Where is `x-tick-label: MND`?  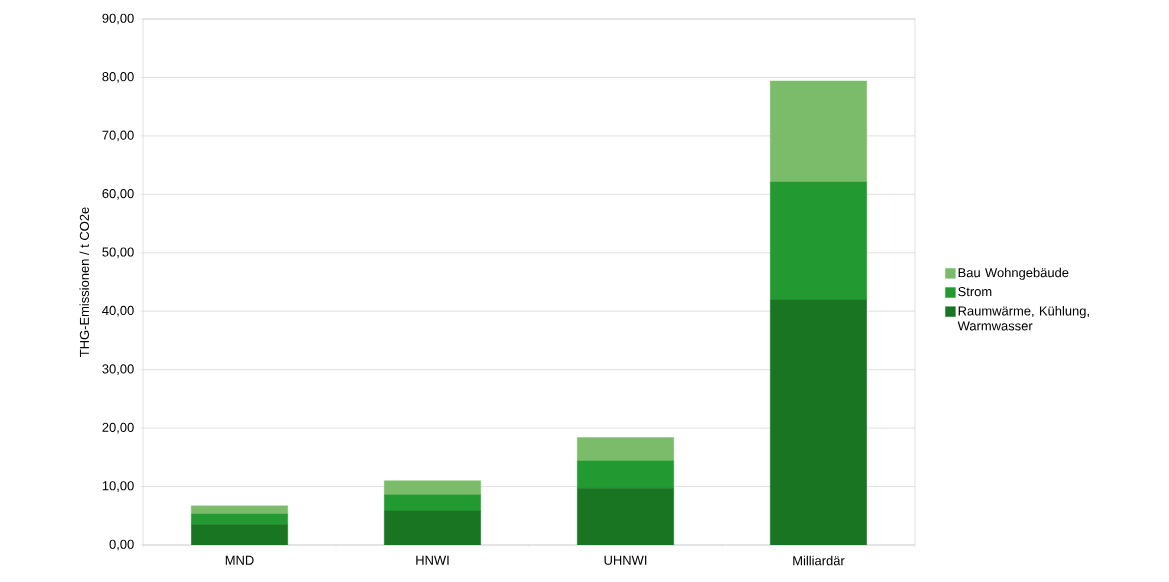
x-tick-label: MND is located at coordinates (239, 560).